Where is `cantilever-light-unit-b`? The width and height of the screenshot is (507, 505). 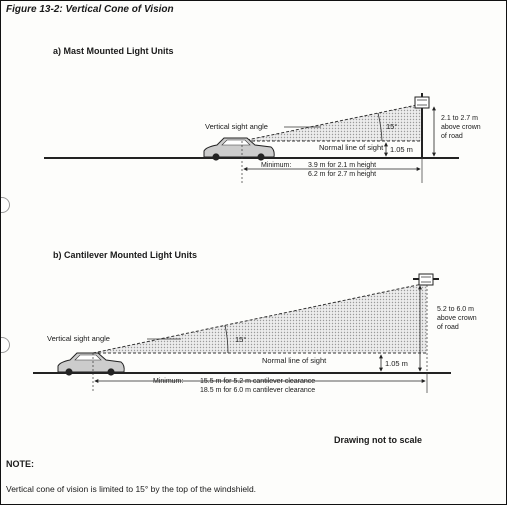
cantilever-light-unit-b is located at coordinates (426, 323).